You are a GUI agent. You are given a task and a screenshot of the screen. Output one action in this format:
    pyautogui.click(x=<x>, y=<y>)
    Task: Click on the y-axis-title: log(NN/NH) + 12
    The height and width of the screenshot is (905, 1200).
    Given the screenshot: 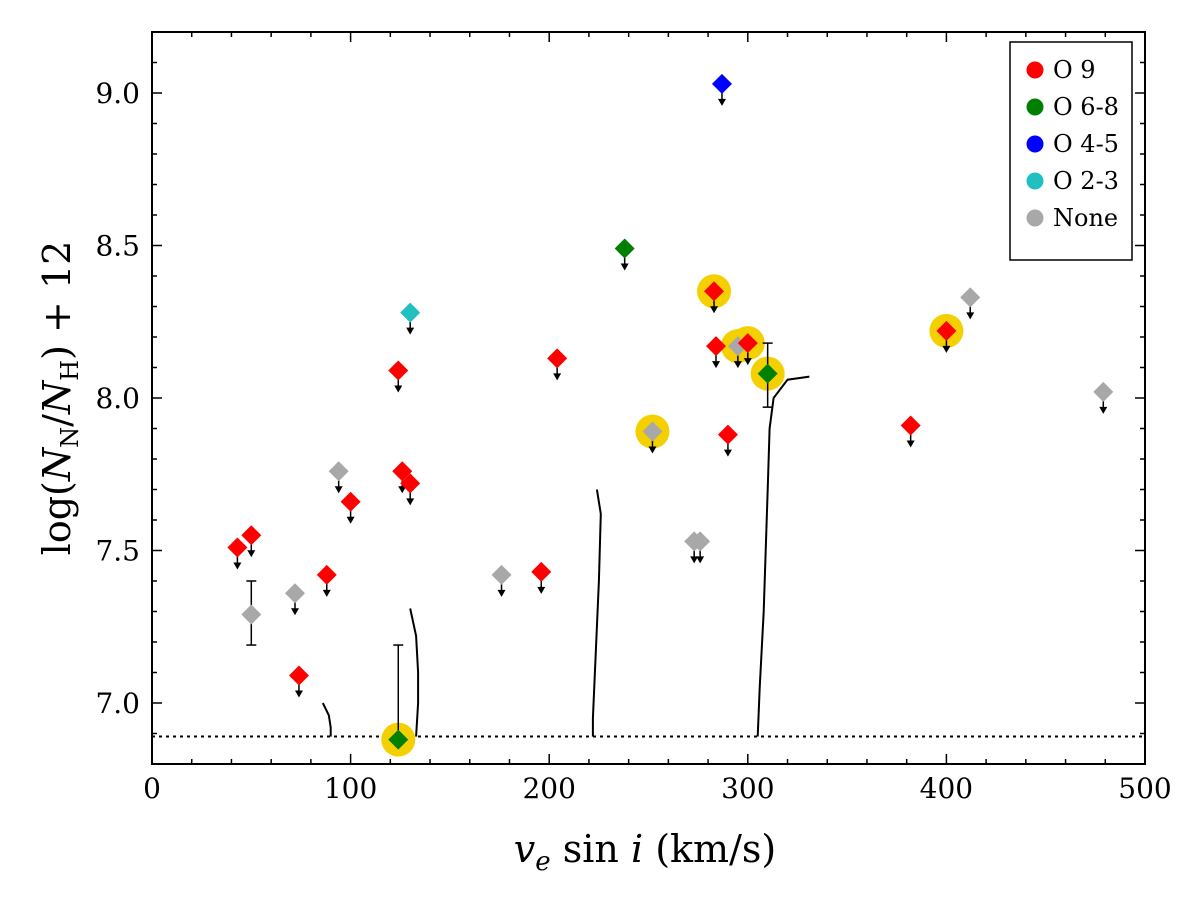 What is the action you would take?
    pyautogui.click(x=59, y=398)
    